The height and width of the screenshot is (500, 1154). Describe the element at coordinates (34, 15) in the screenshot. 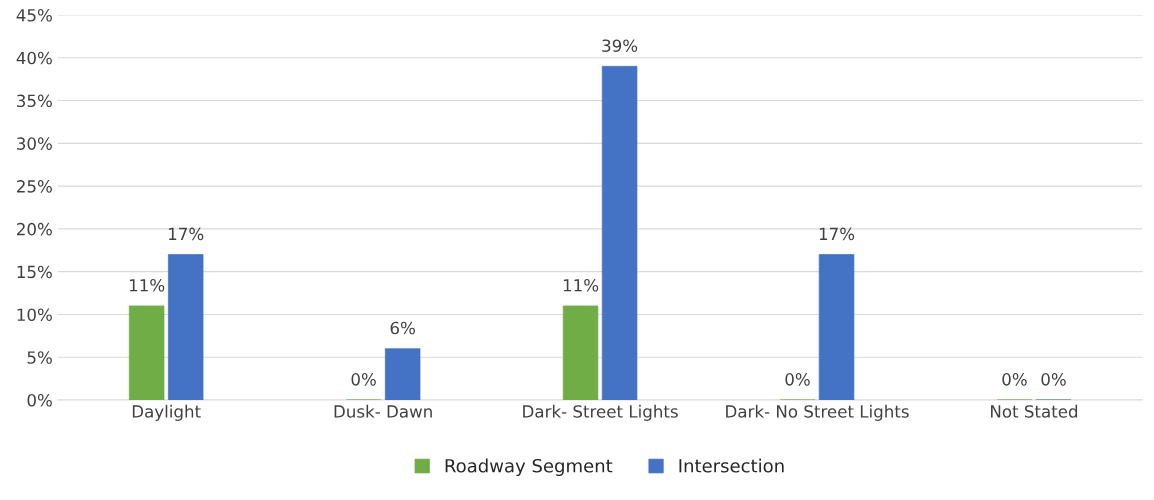

I see `y-tick-label: 45%` at that location.